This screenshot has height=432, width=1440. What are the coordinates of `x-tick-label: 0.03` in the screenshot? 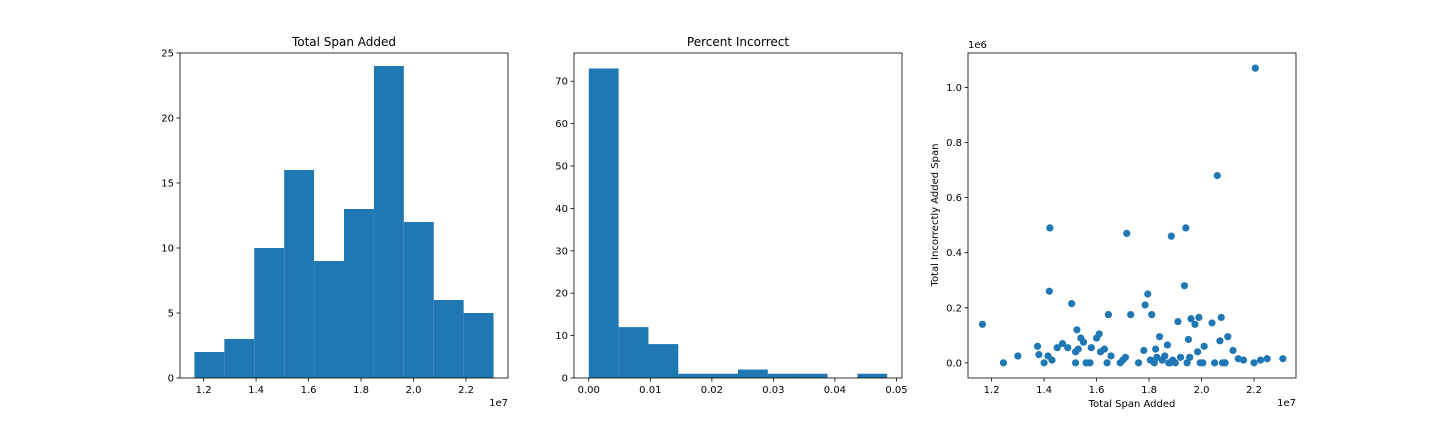 It's located at (773, 390).